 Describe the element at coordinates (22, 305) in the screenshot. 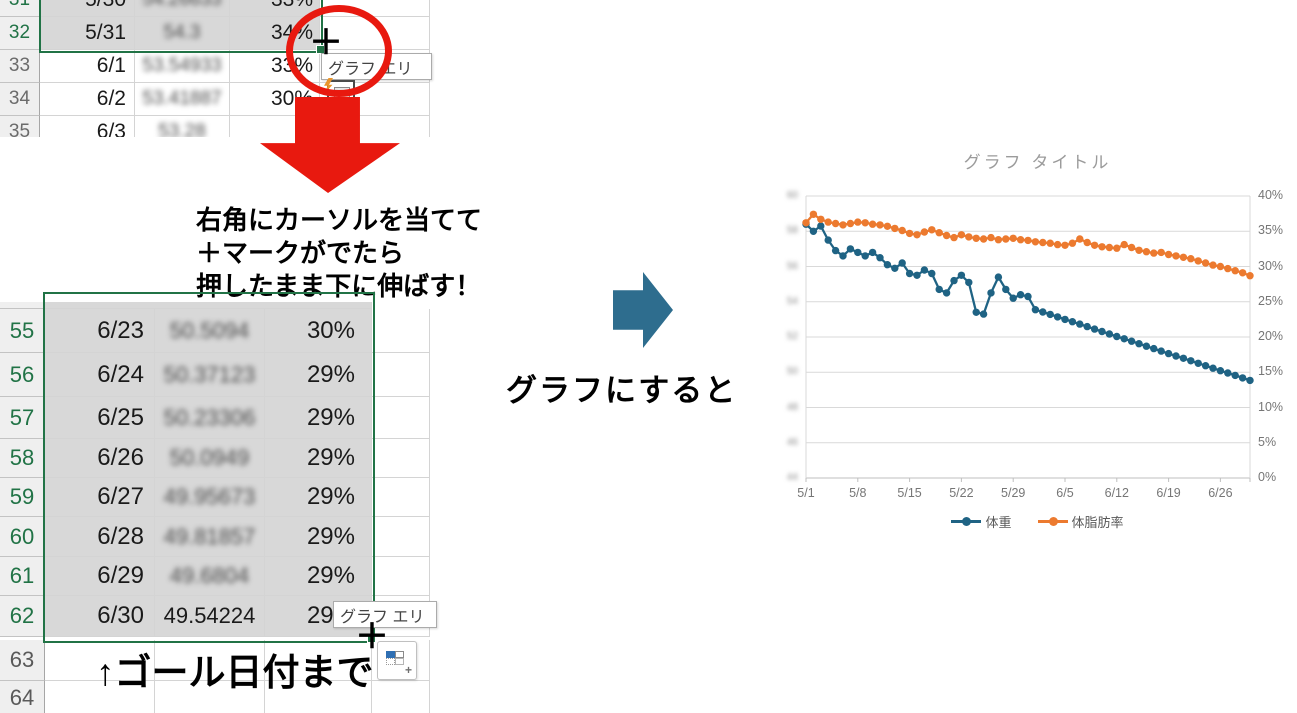

I see `row-header` at that location.